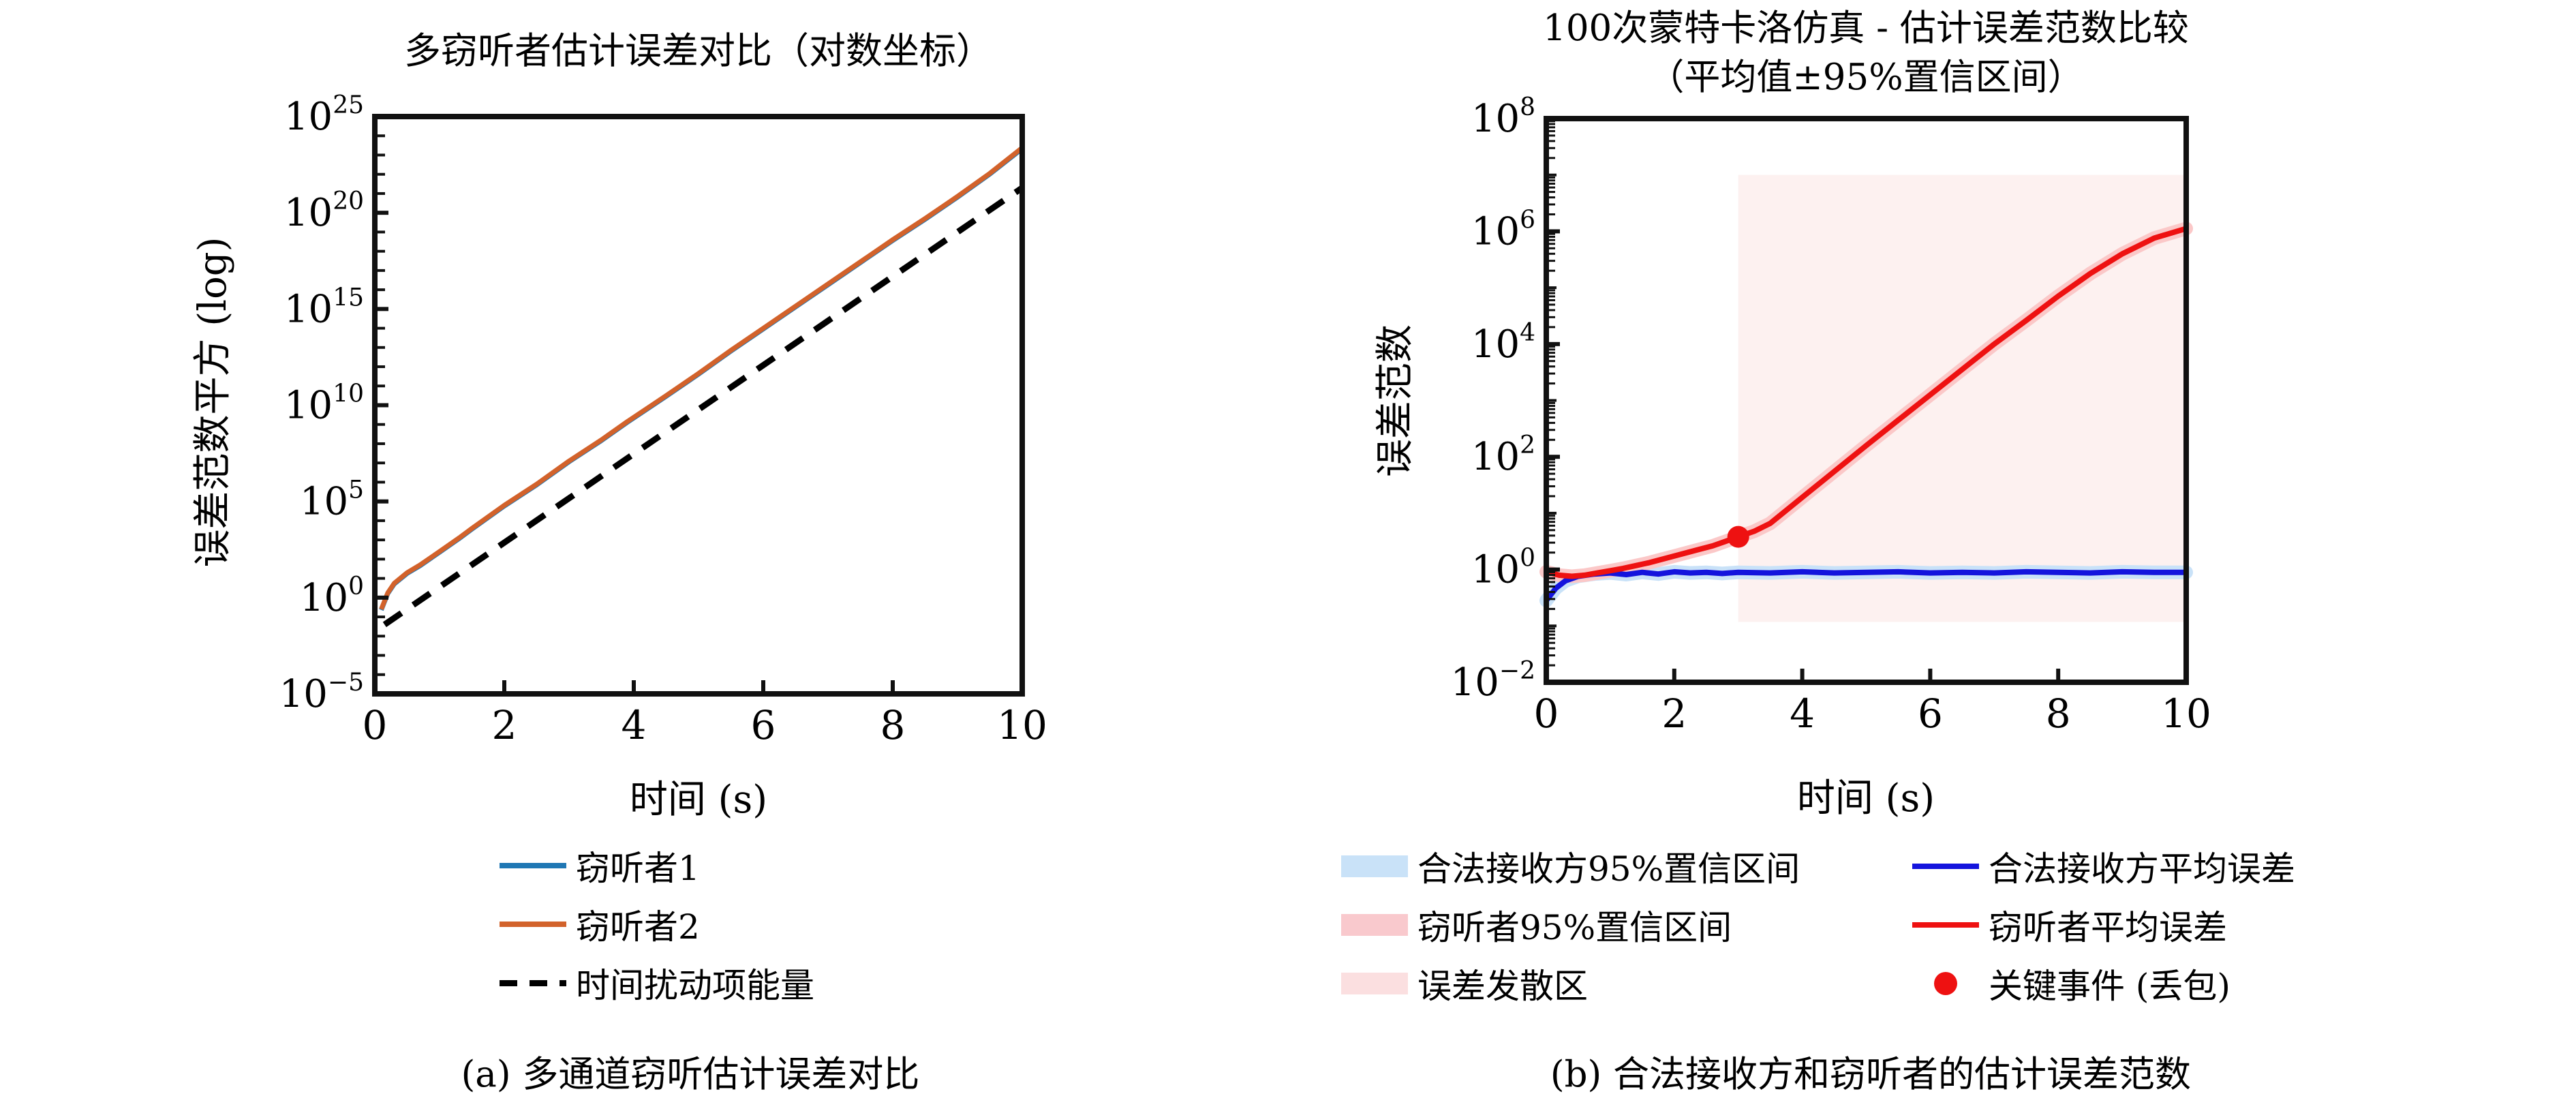 This screenshot has height=1096, width=2576. I want to click on chart-a-x-tick-label: 8, so click(893, 725).